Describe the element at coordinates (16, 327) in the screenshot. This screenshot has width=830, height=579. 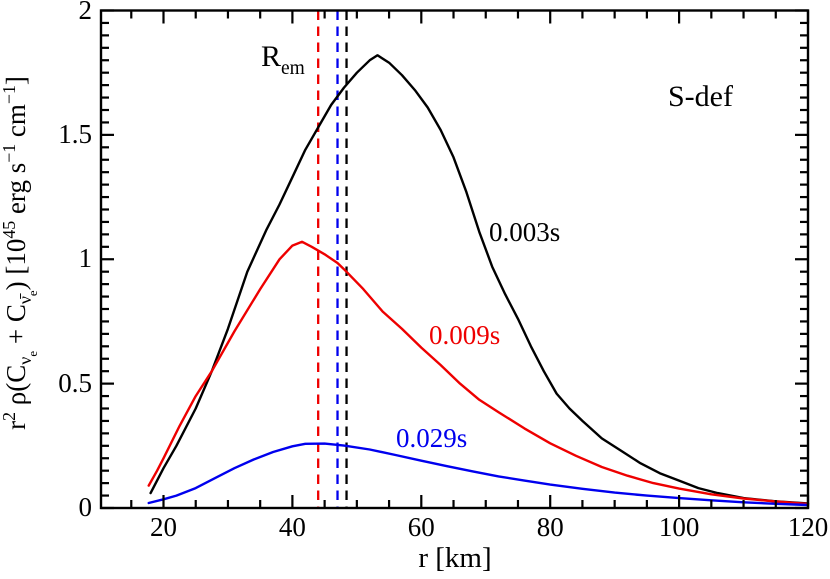
I see `y-axis-title-part: + C` at that location.